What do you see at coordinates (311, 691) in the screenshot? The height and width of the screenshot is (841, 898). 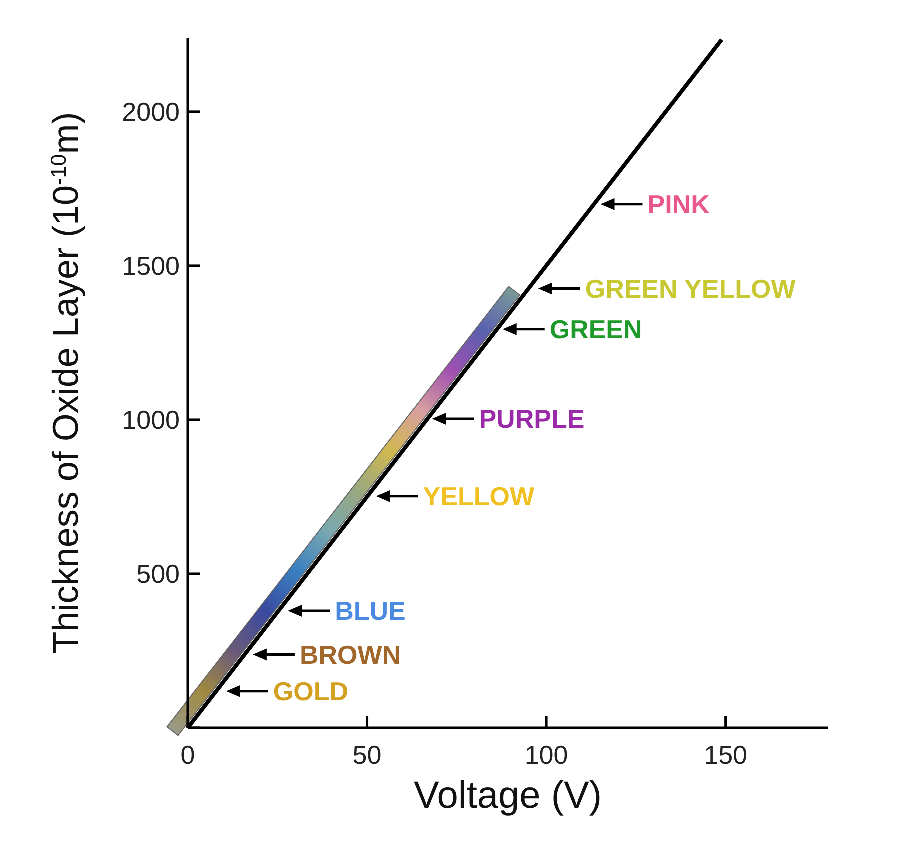 I see `annotation: GOLD` at bounding box center [311, 691].